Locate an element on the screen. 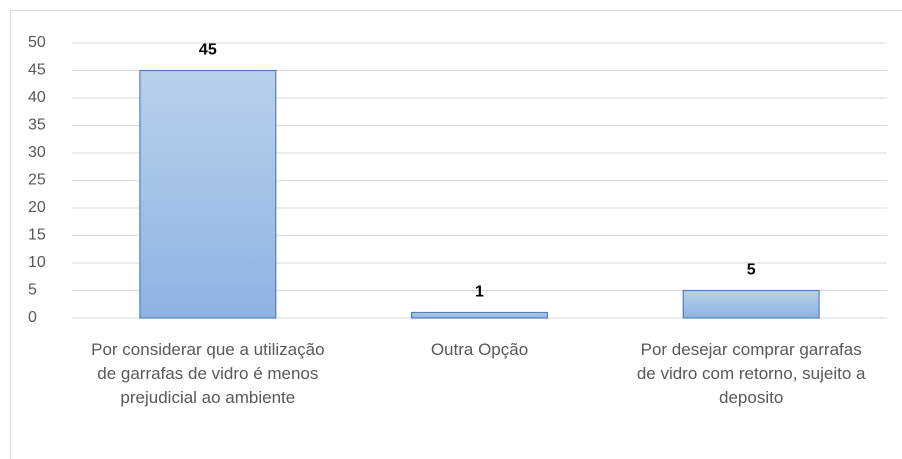 The height and width of the screenshot is (459, 902). y-tick-label: 50 is located at coordinates (37, 42).